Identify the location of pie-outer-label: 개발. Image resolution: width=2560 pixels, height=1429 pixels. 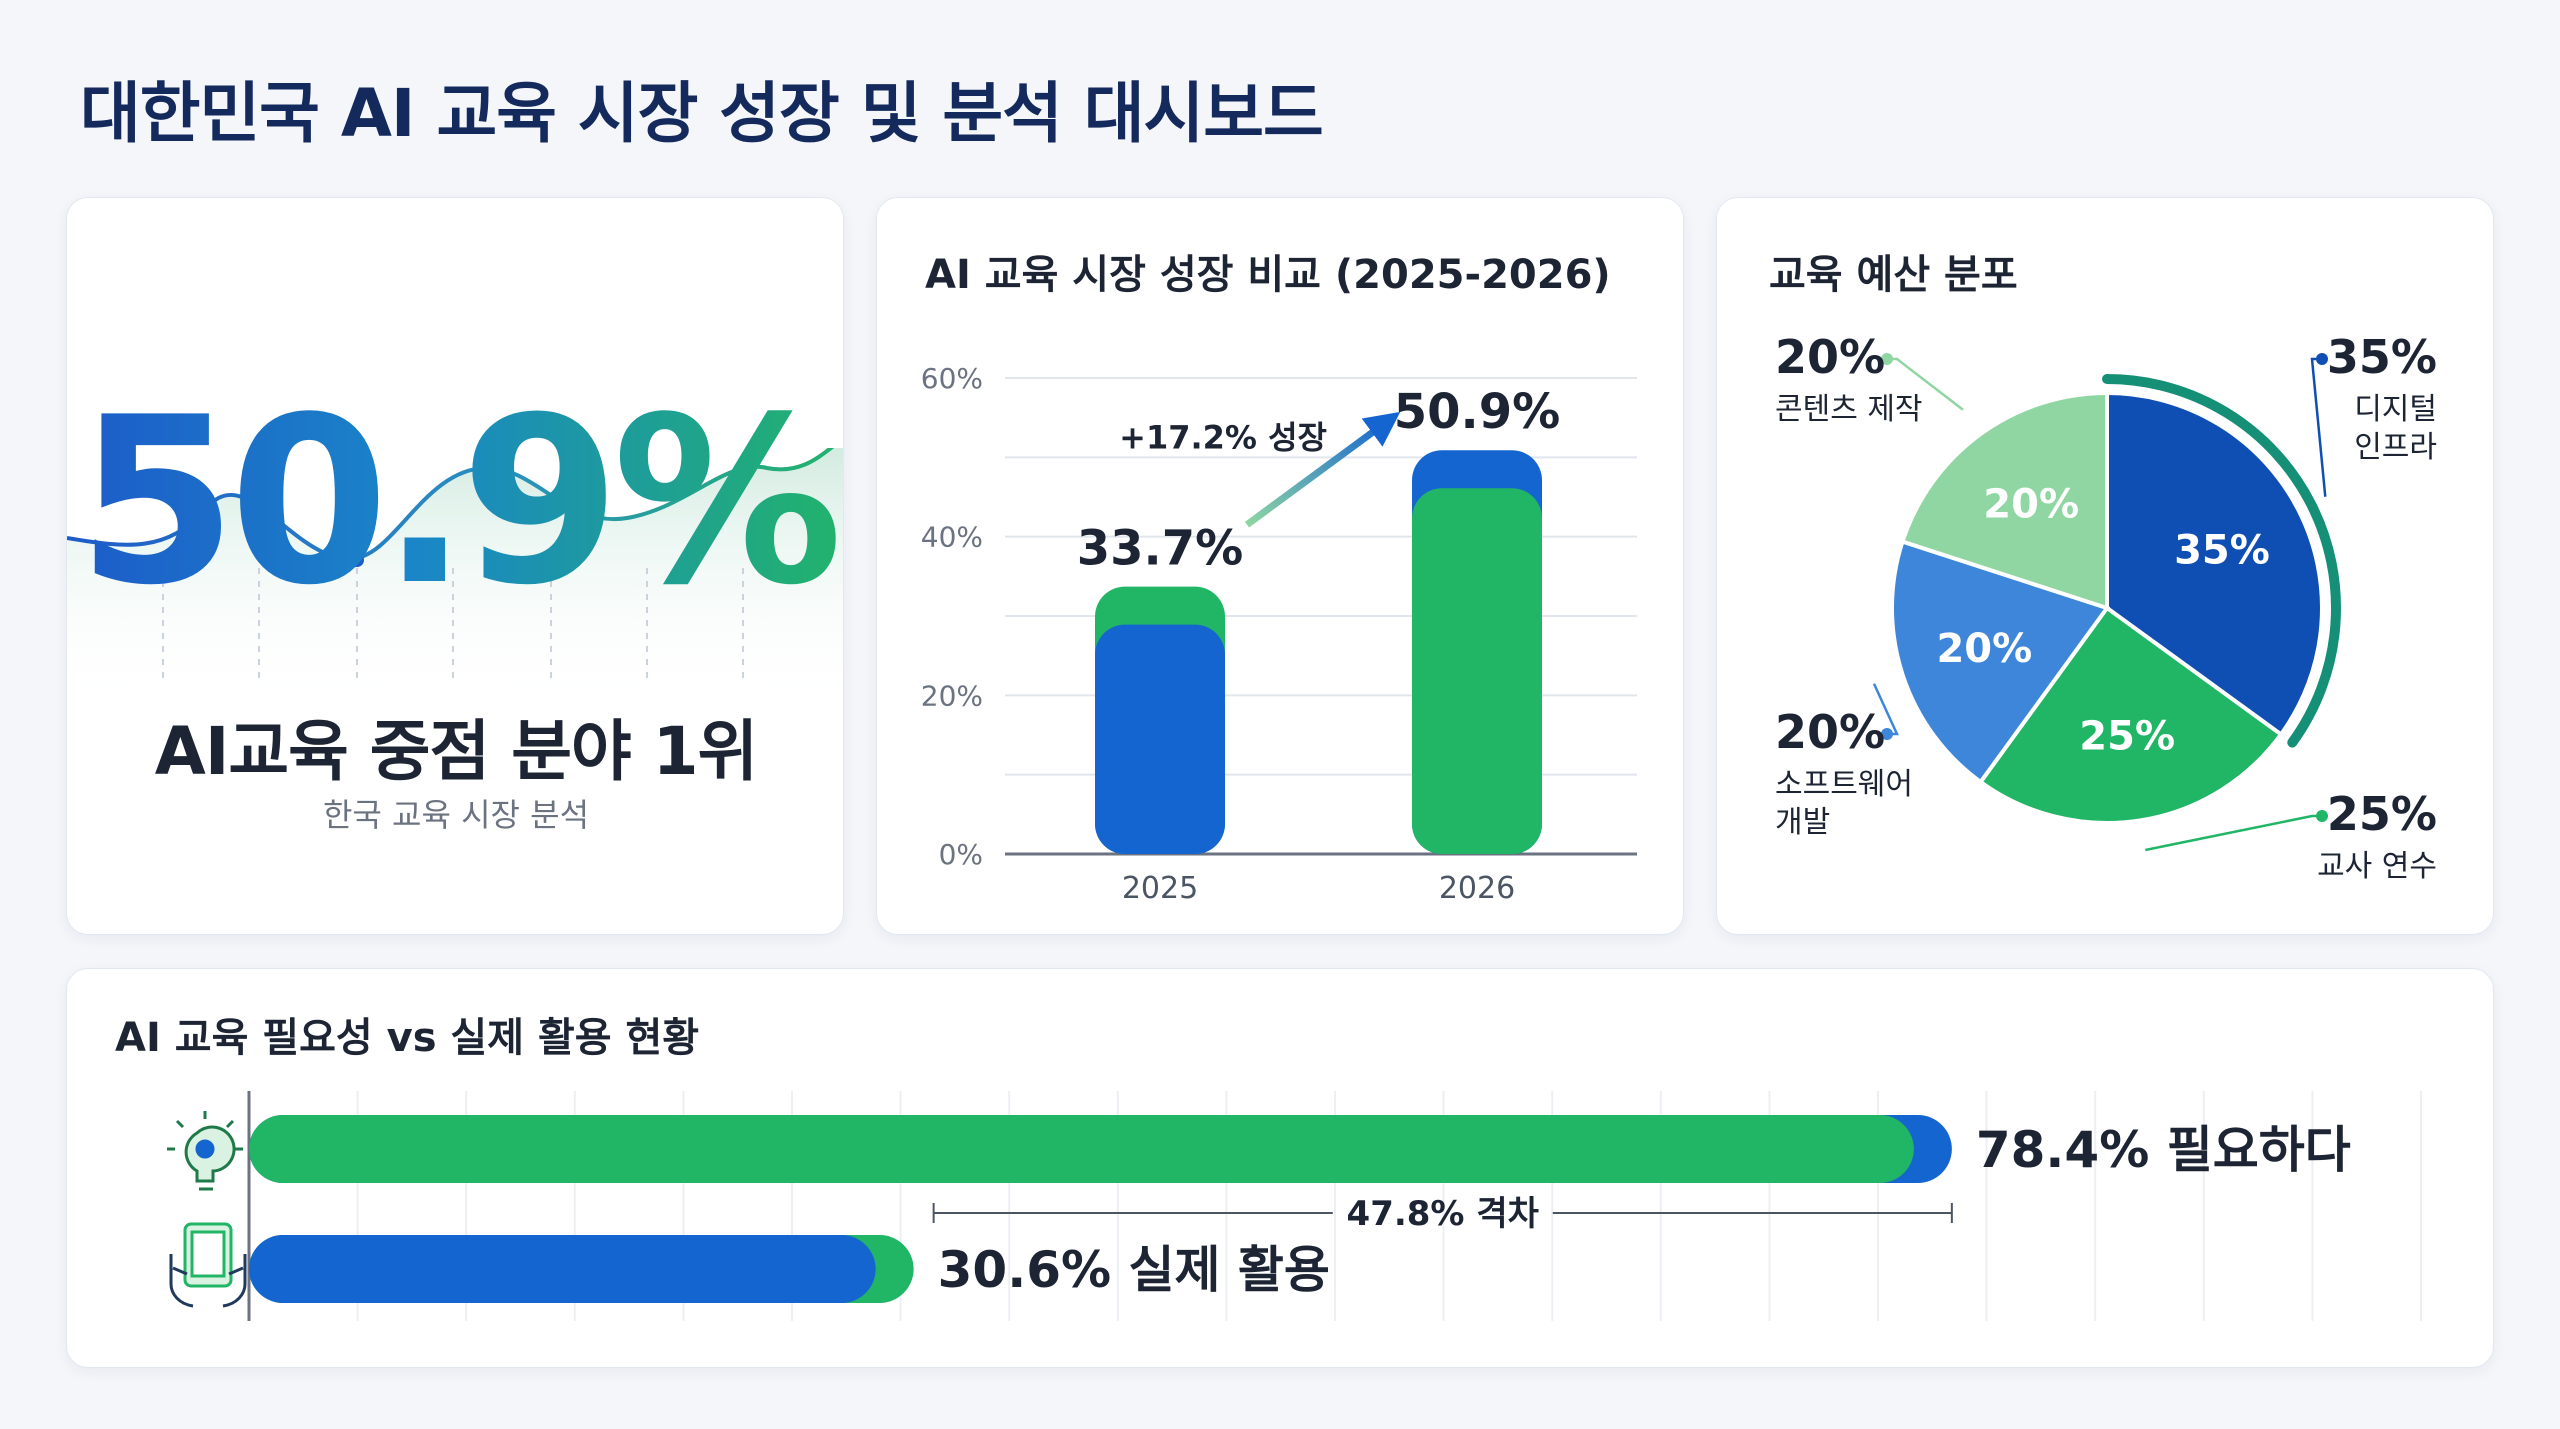
(1802, 822).